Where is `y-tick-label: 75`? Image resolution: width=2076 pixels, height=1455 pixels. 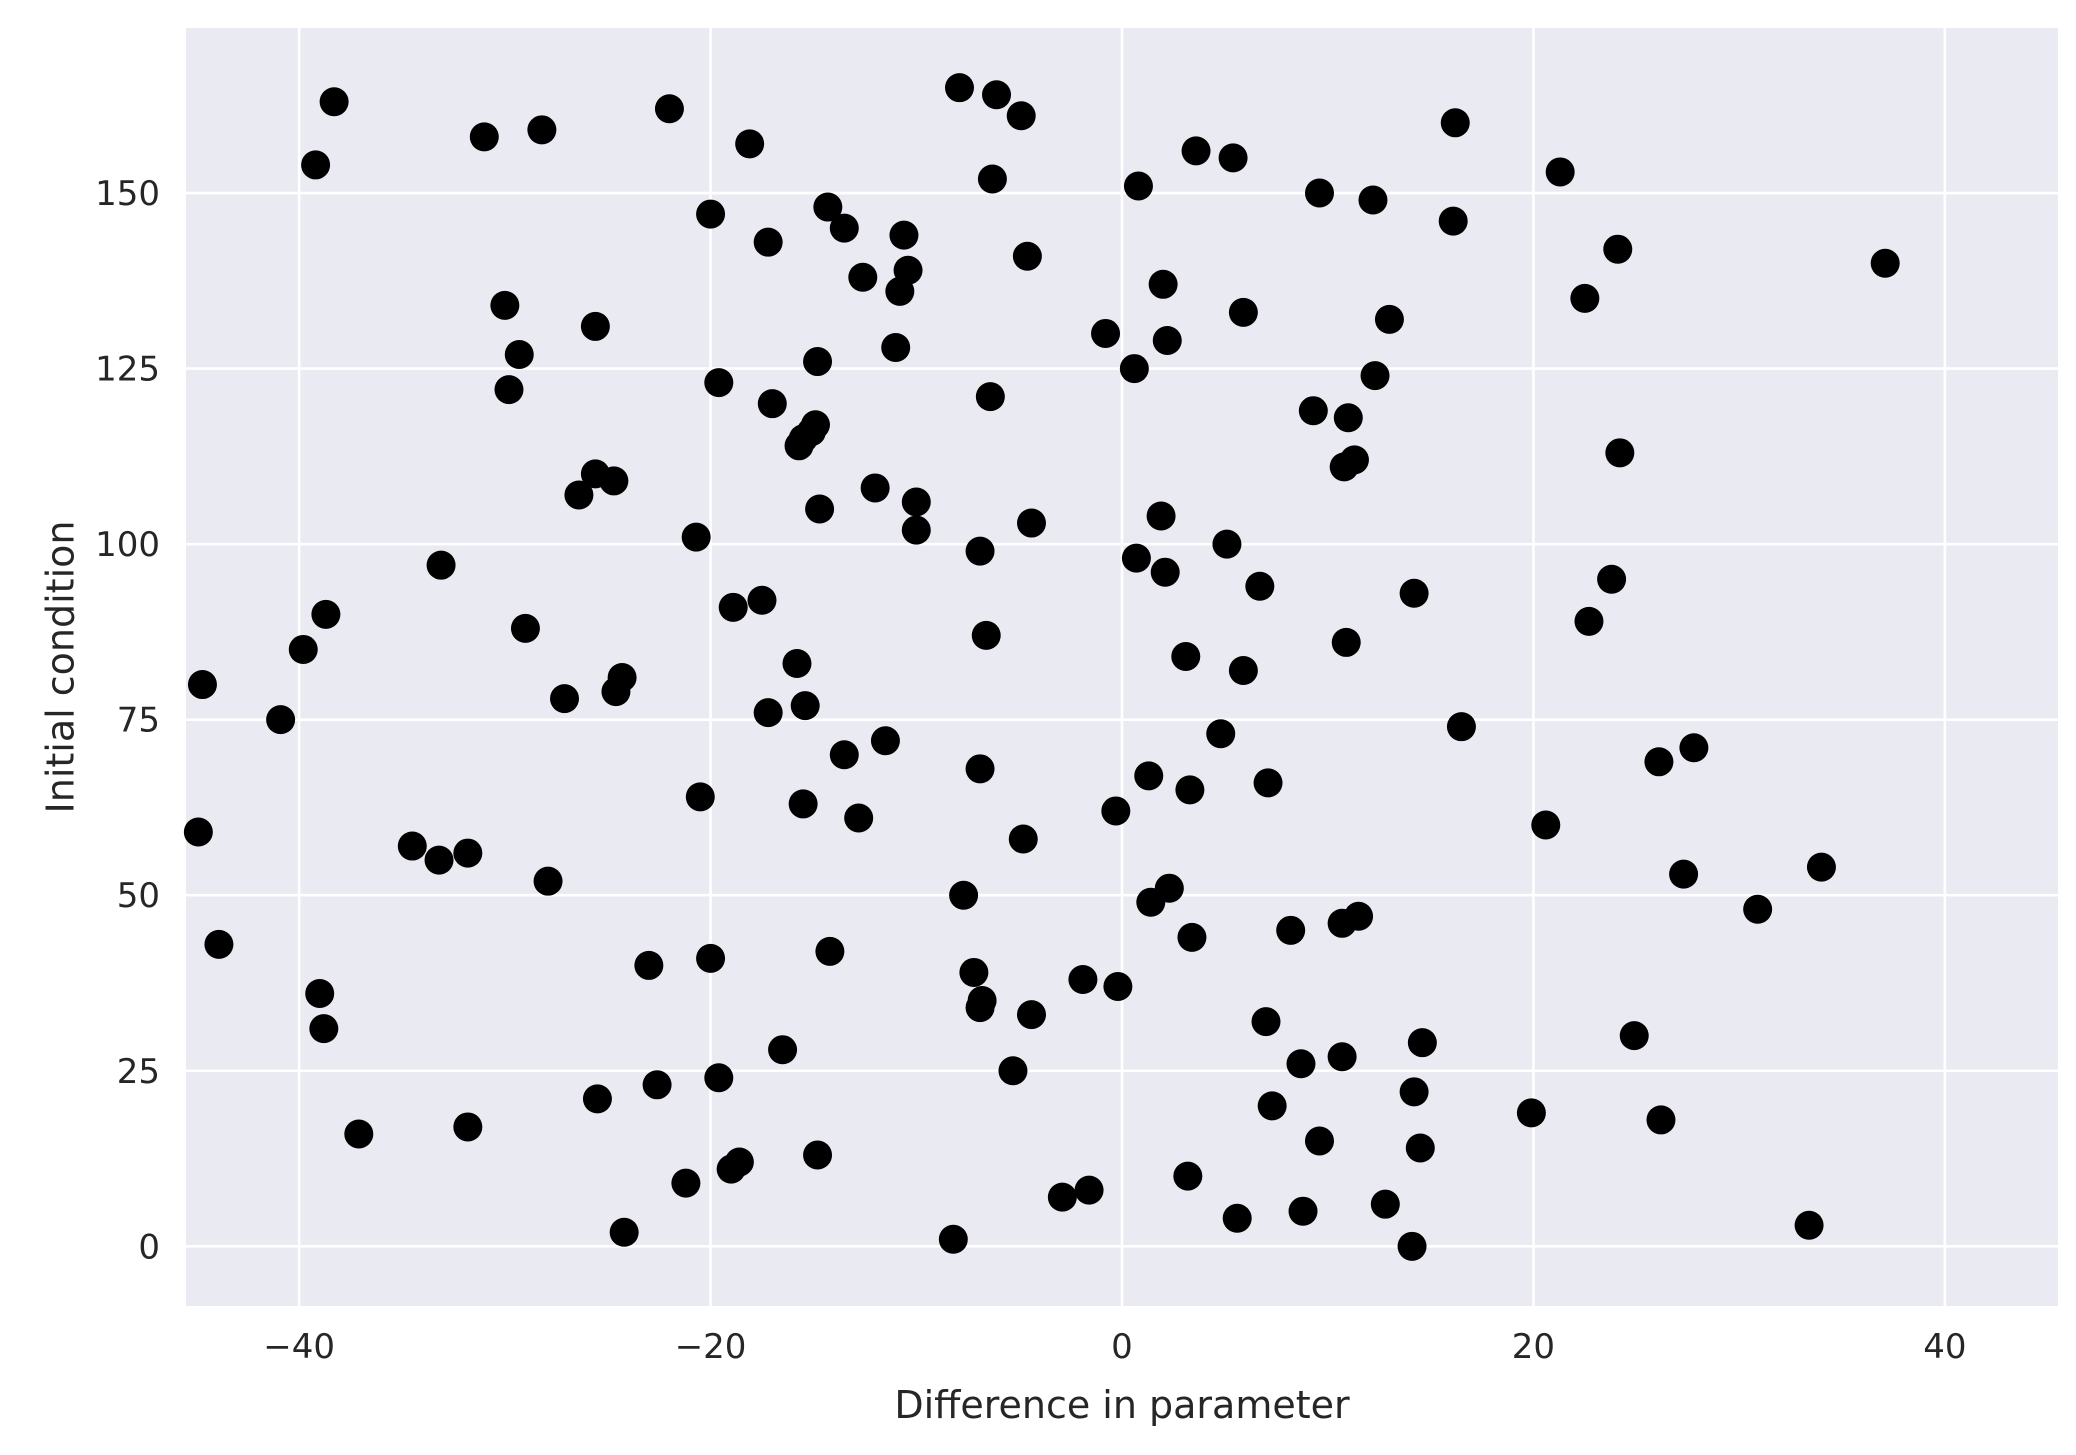 y-tick-label: 75 is located at coordinates (138, 721).